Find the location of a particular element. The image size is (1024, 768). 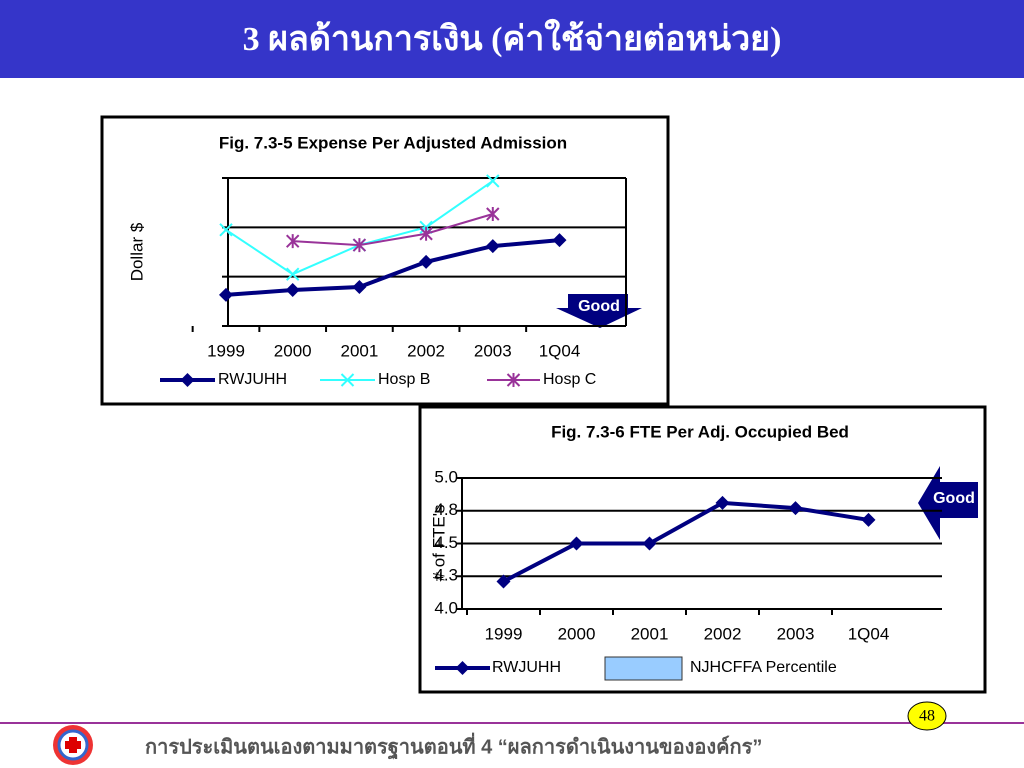

slide-title: 3 ผลด้านการเงิน (ค่าใช้จ่ายต่อหน่วย) is located at coordinates (512, 38).